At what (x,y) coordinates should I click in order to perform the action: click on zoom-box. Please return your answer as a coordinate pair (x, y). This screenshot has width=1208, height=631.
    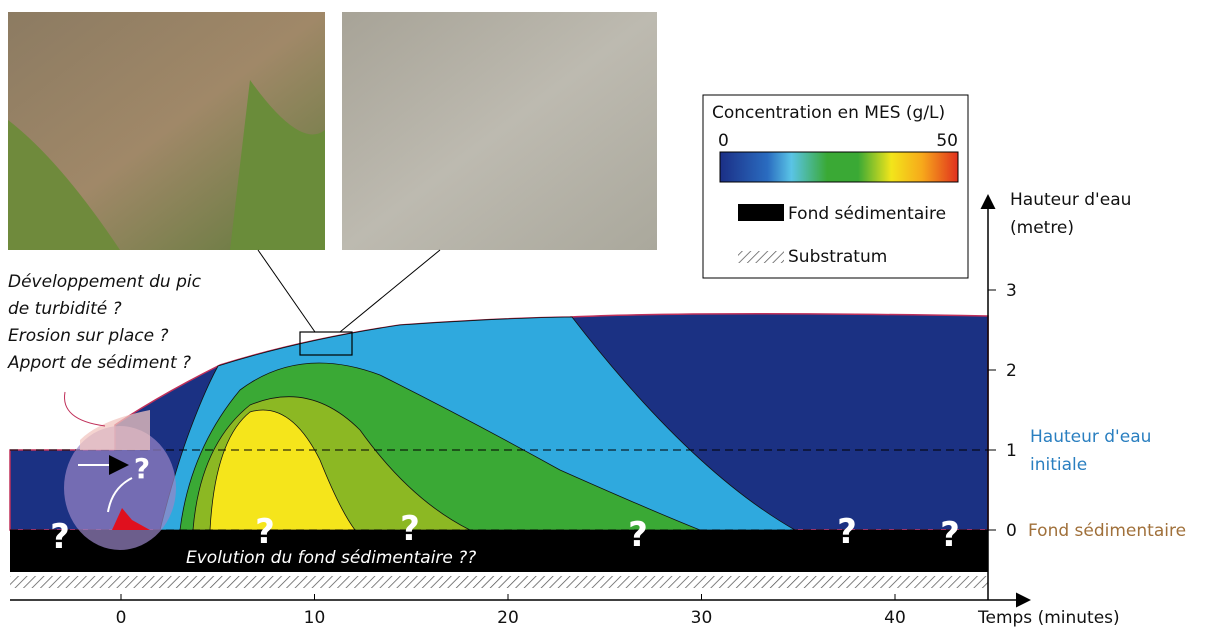
    Looking at the image, I should click on (326, 343).